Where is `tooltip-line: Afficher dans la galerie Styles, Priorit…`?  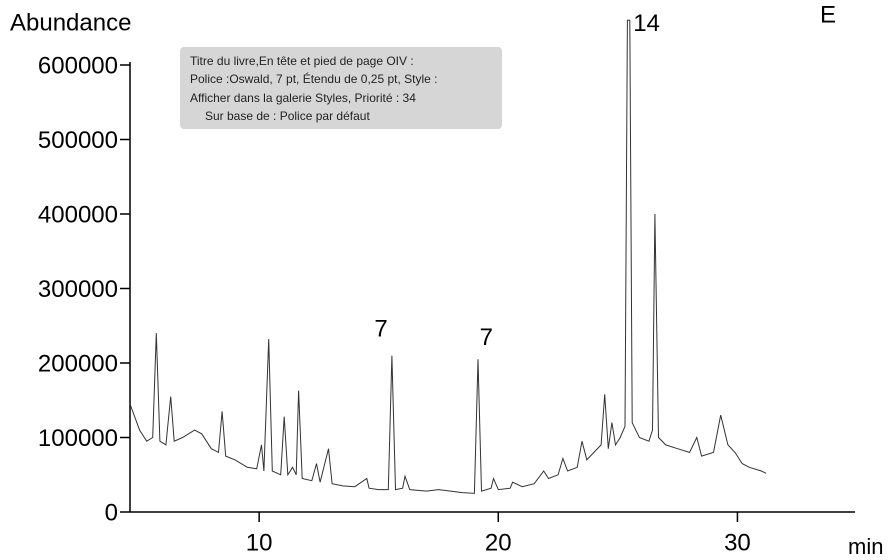 tooltip-line: Afficher dans la galerie Styles, Priorit… is located at coordinates (303, 98).